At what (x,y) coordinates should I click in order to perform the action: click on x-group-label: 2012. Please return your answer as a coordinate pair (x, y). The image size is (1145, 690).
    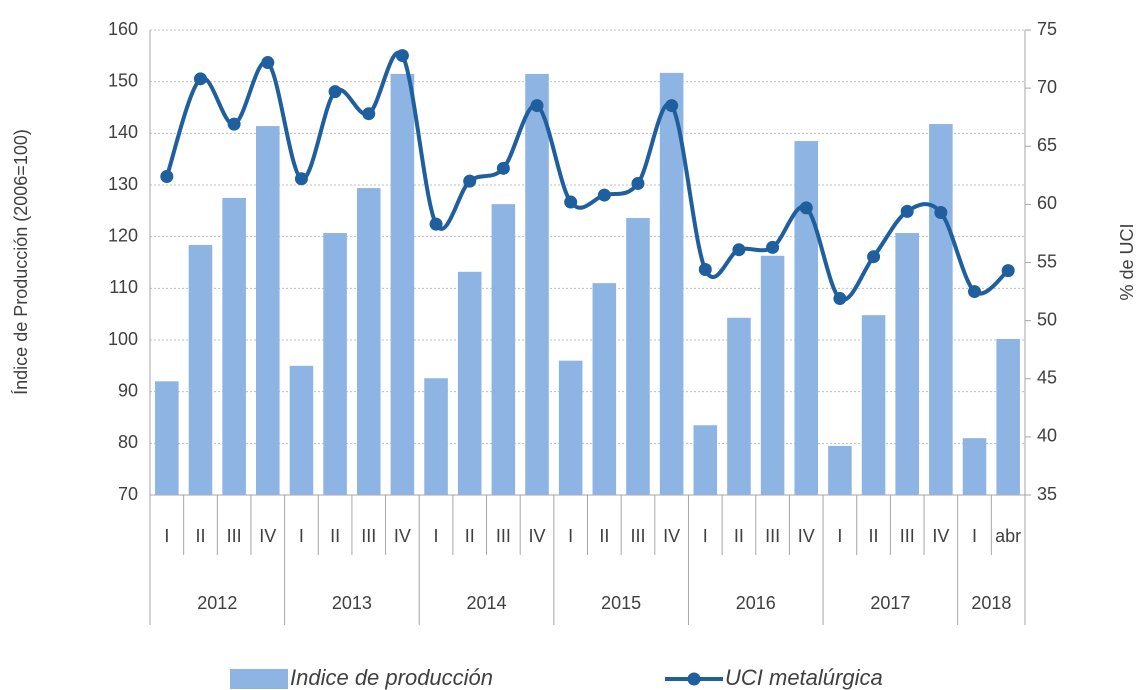
    Looking at the image, I should click on (217, 603).